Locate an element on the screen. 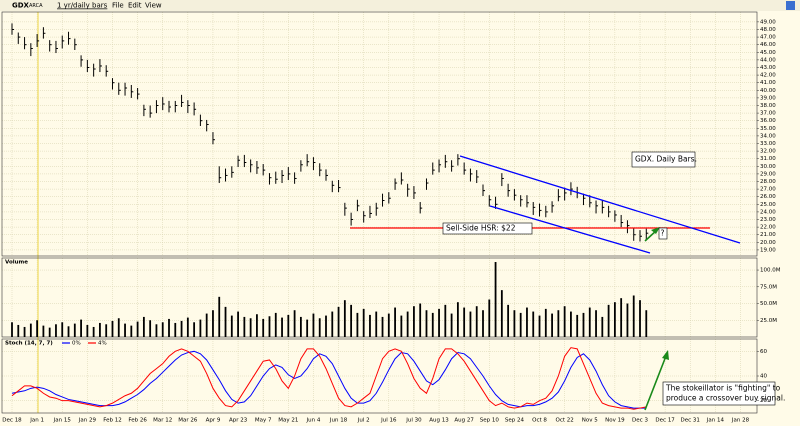 The height and width of the screenshot is (426, 800). stoch-line is located at coordinates (329, 378).